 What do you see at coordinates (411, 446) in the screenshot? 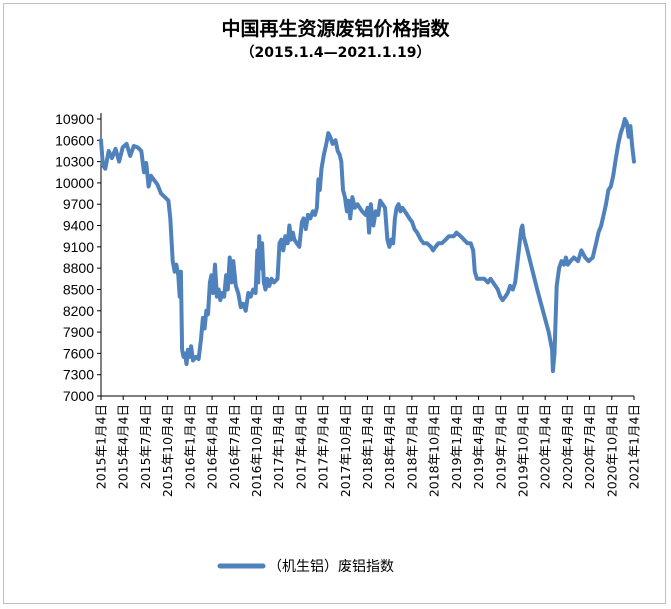
I see `x-tick-label: 2018年7月4日` at bounding box center [411, 446].